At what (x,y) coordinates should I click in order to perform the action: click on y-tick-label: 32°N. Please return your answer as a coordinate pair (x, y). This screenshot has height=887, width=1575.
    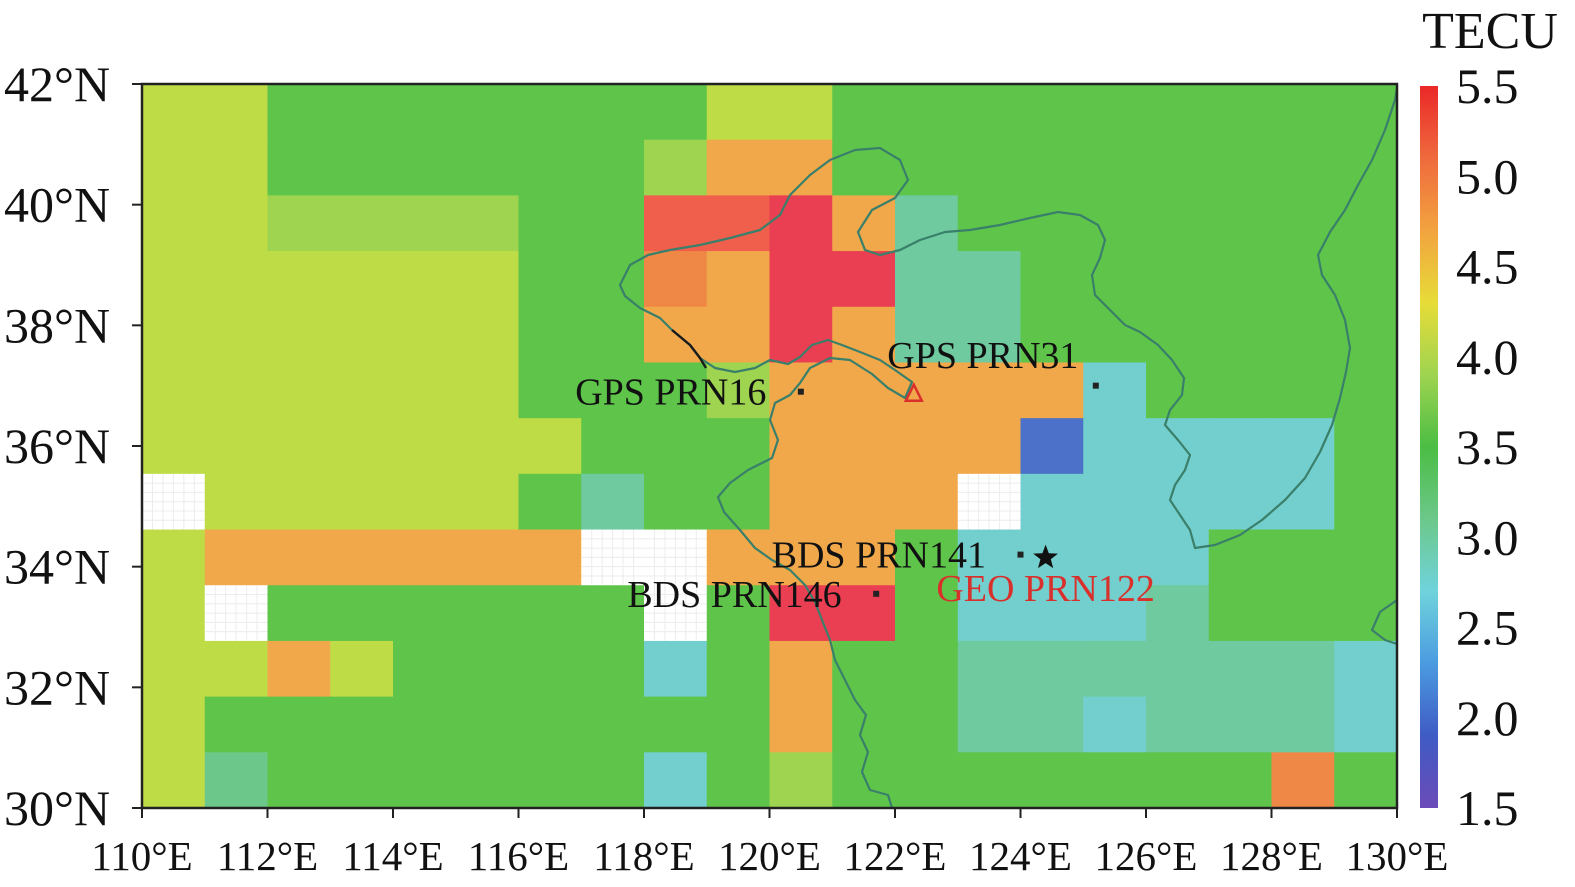
    Looking at the image, I should click on (57, 687).